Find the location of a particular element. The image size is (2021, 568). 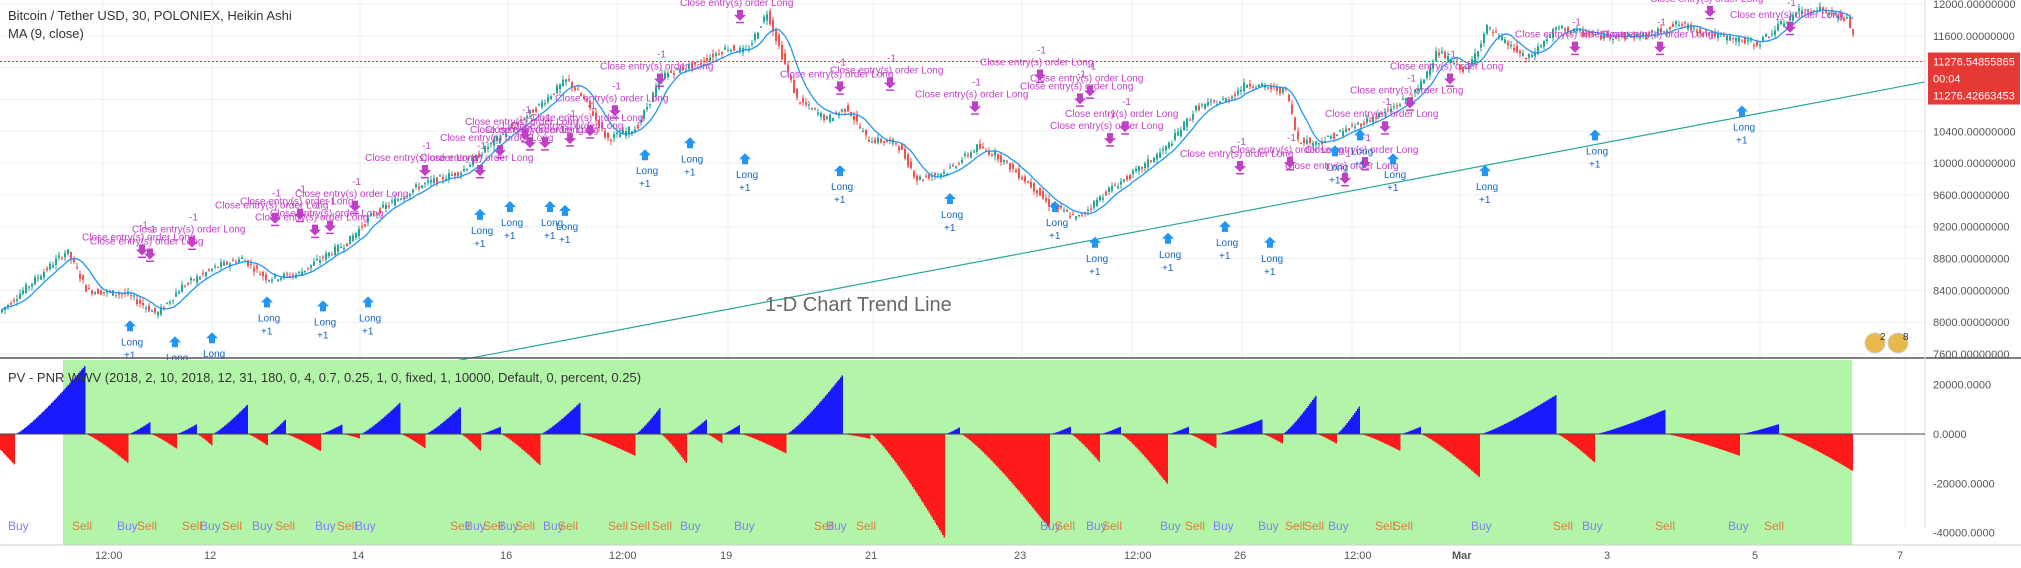

time-tick: 23 is located at coordinates (1020, 556).